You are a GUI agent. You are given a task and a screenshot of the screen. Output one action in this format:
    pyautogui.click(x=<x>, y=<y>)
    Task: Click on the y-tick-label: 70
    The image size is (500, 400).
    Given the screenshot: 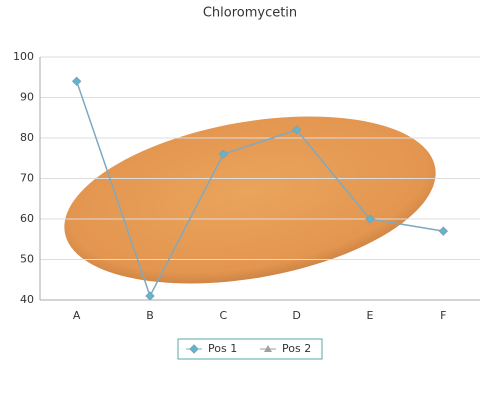 What is the action you would take?
    pyautogui.click(x=27, y=178)
    